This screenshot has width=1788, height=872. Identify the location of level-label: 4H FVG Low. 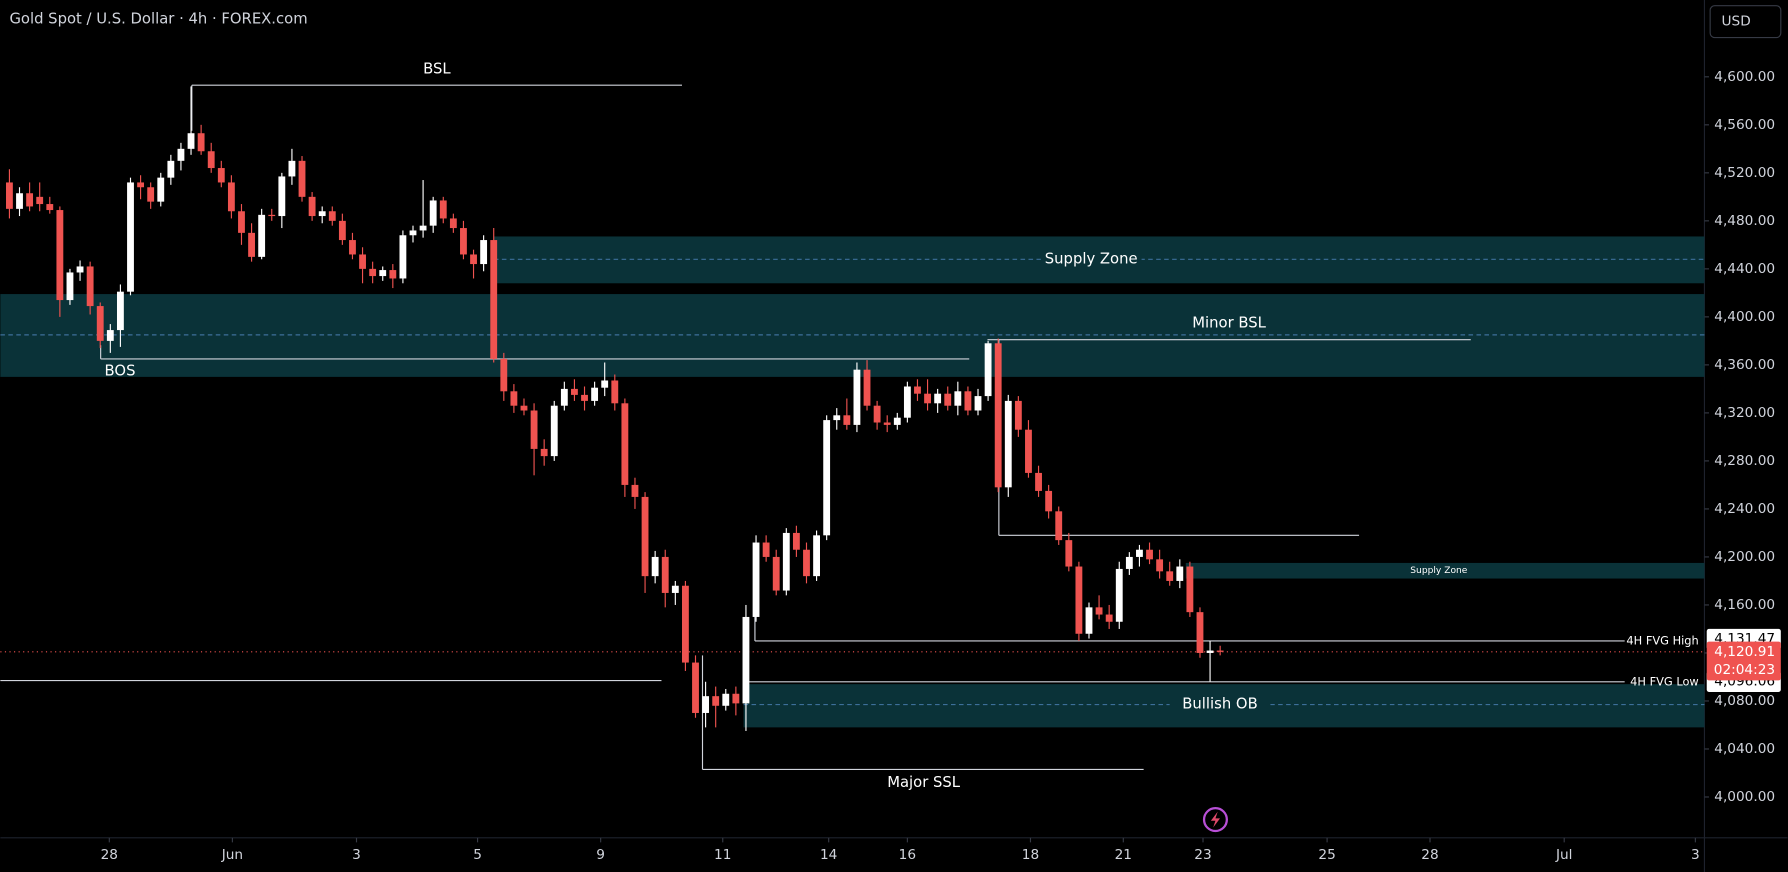
(1664, 681).